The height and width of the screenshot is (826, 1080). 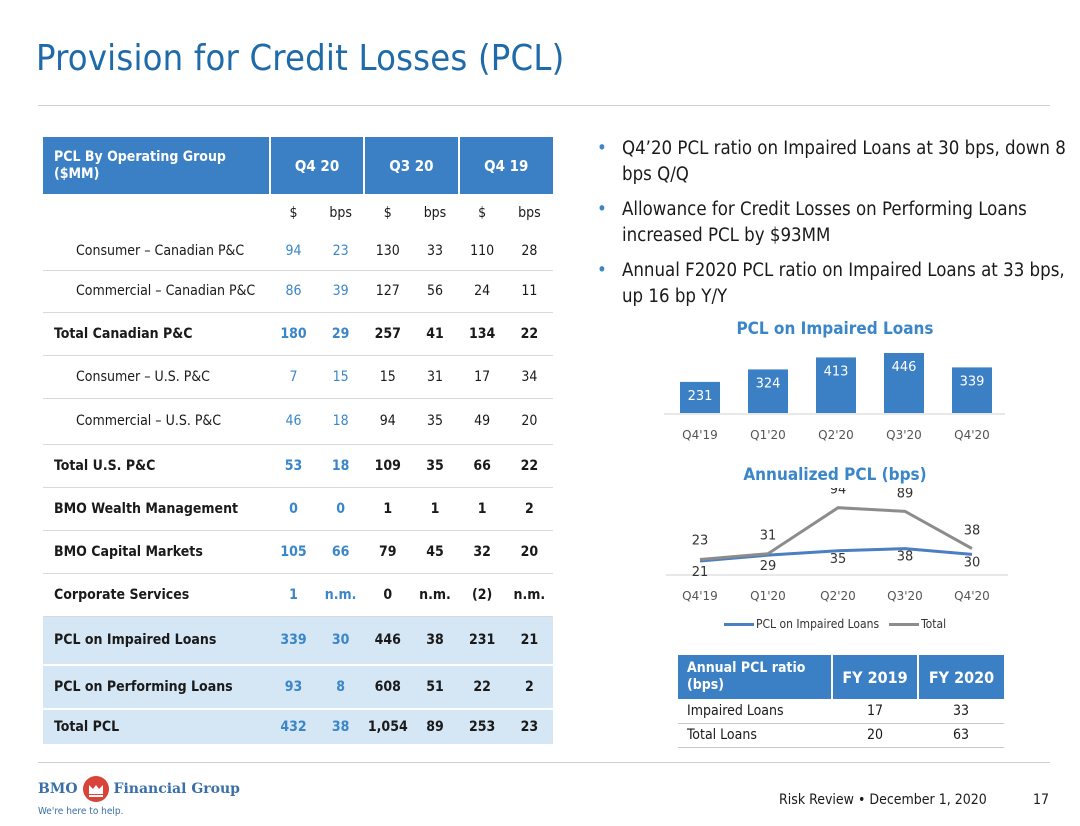 What do you see at coordinates (388, 421) in the screenshot?
I see `cell-value: 94` at bounding box center [388, 421].